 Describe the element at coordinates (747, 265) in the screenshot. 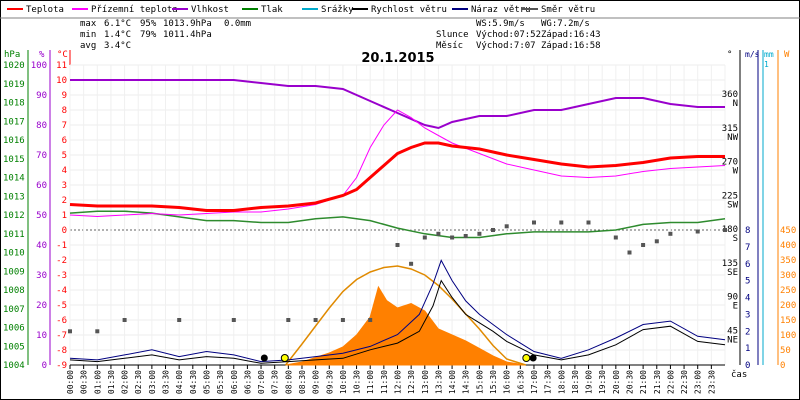

I see `wind-tick: 6` at that location.